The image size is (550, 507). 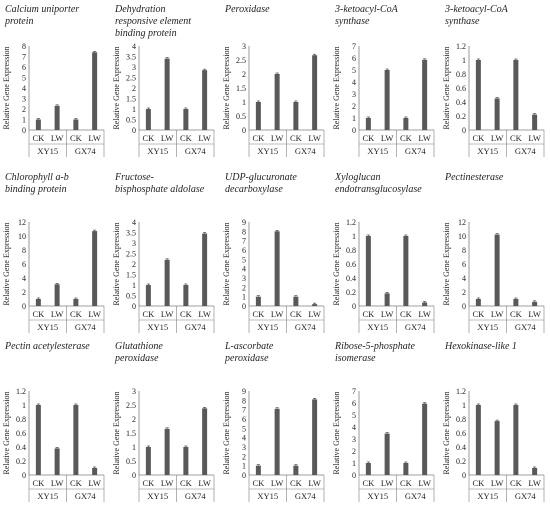 What do you see at coordinates (375, 346) in the screenshot?
I see `chart-title: Ribose-5-phosphate` at bounding box center [375, 346].